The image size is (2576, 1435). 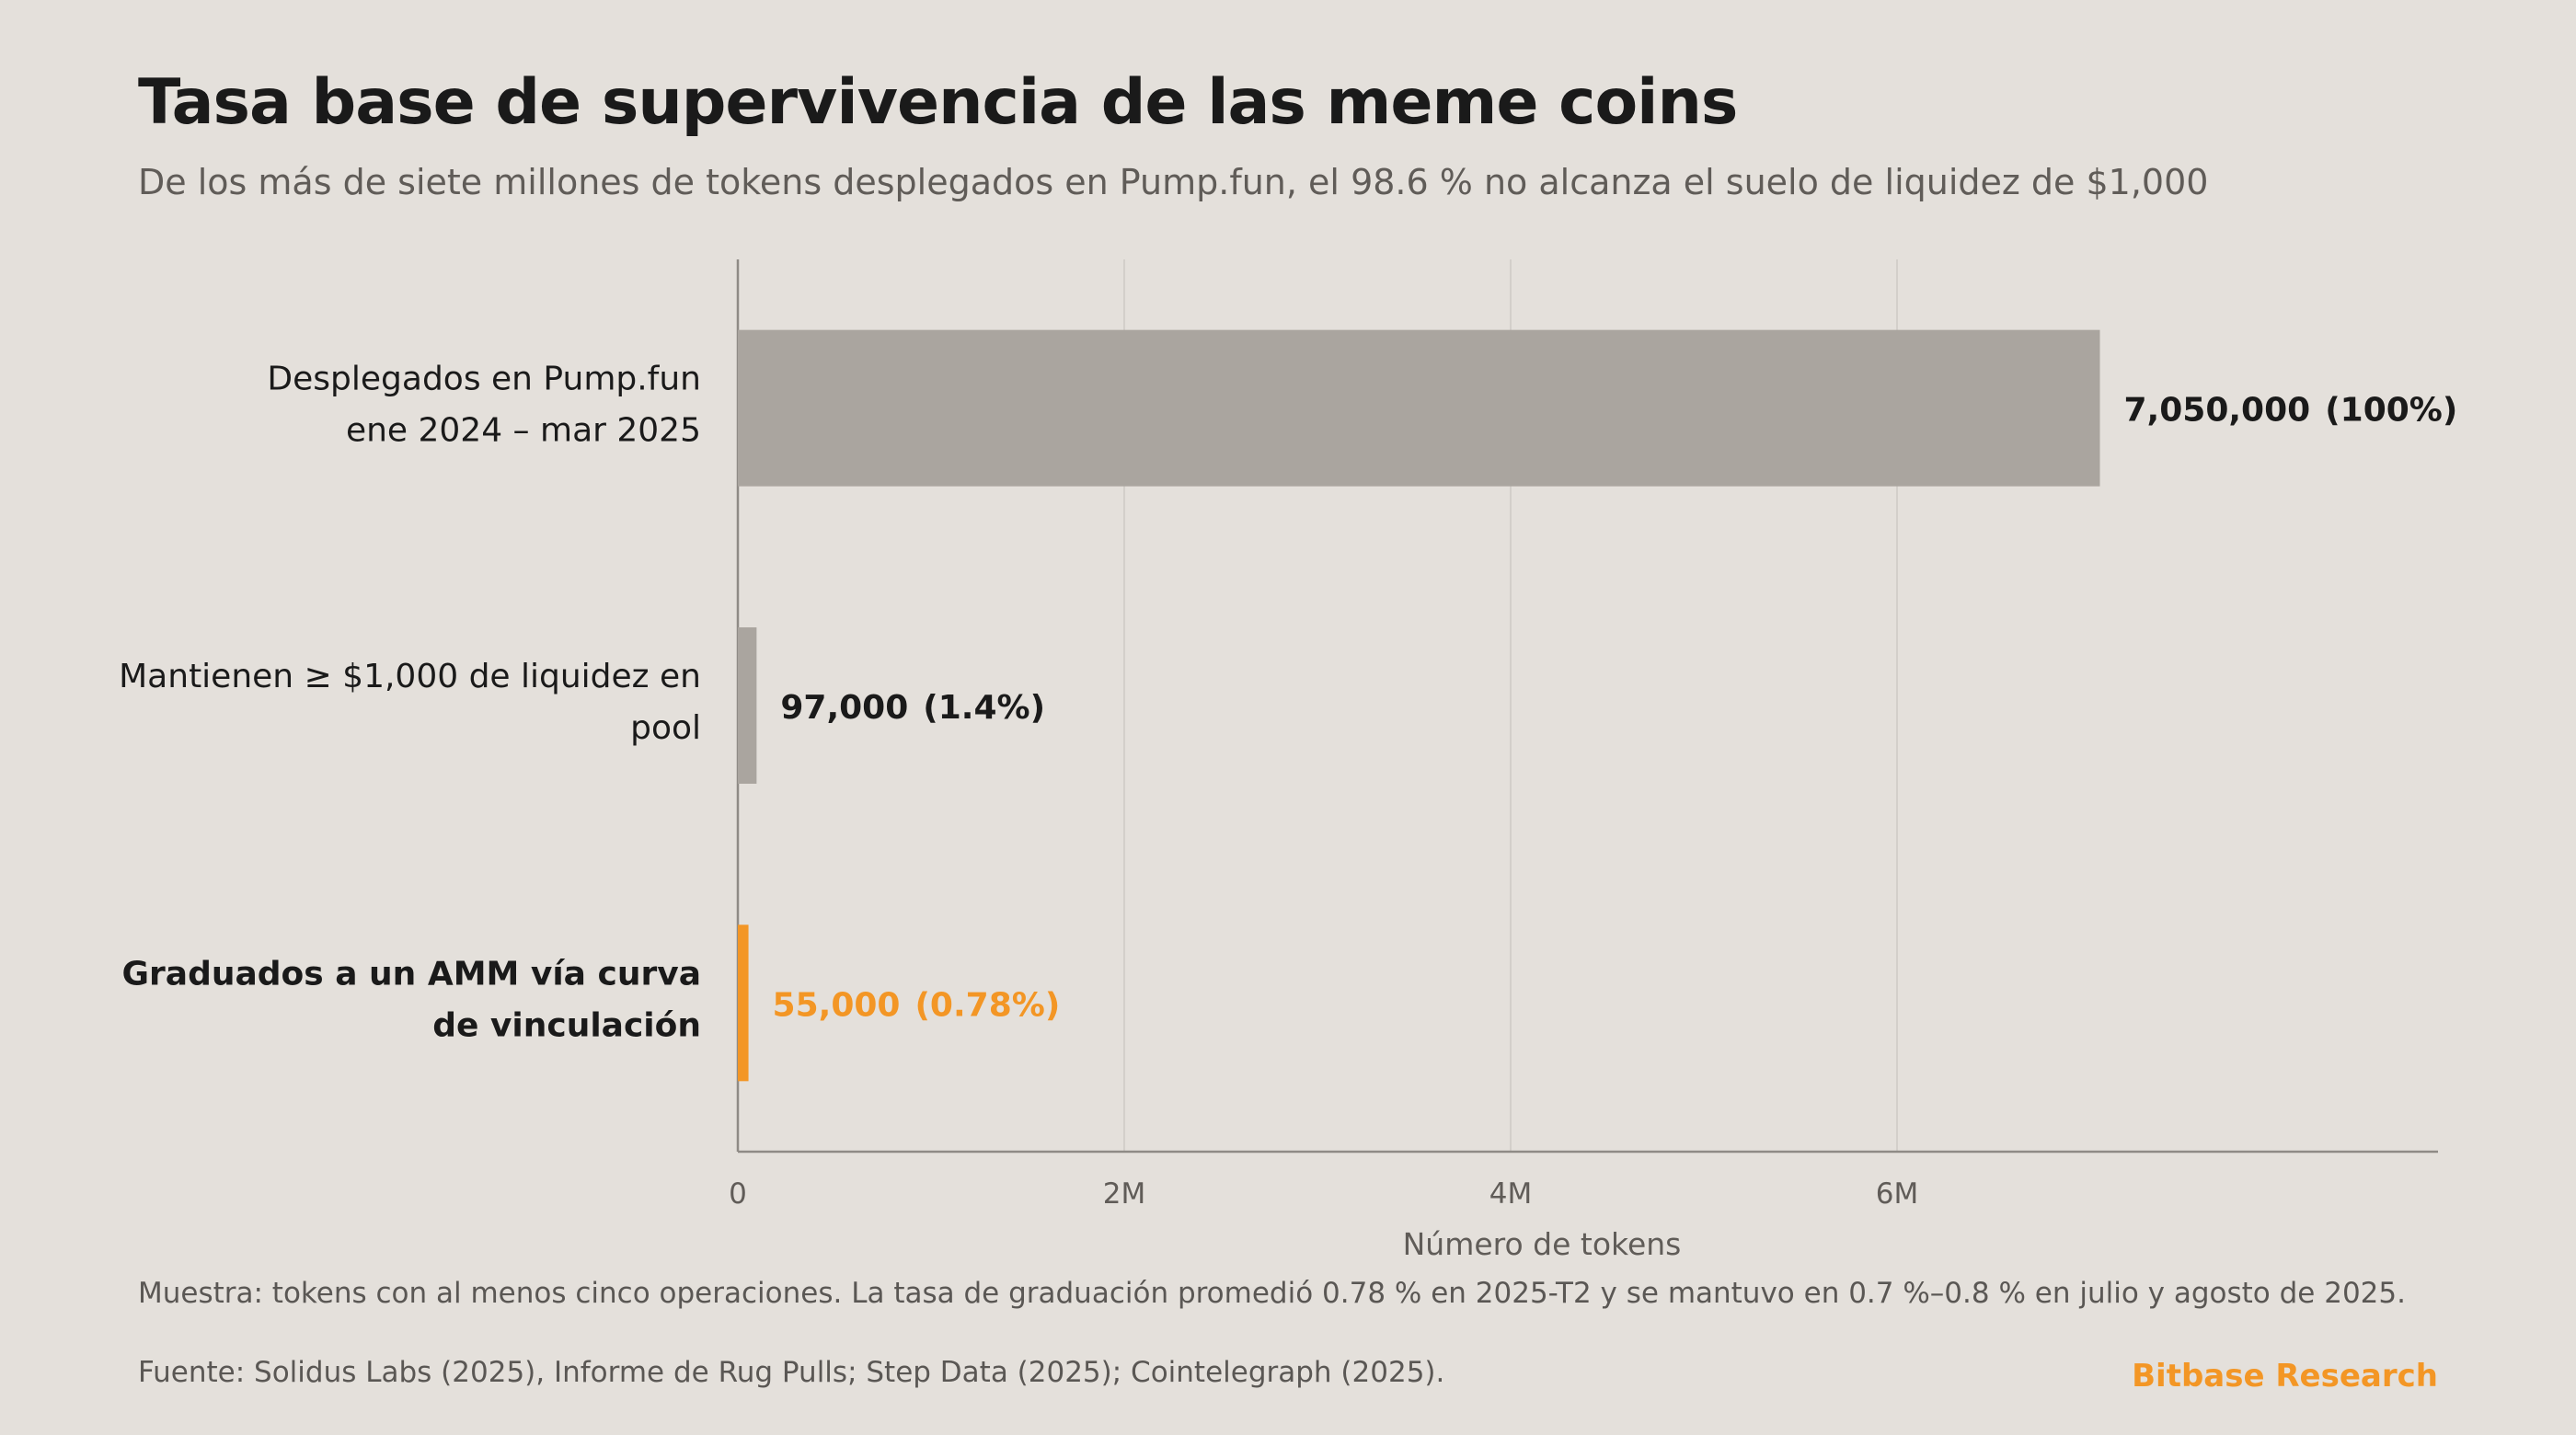 What do you see at coordinates (410, 676) in the screenshot?
I see `category-label-1-line-0: Mantienen ≥ $1,000 de liquidez en` at bounding box center [410, 676].